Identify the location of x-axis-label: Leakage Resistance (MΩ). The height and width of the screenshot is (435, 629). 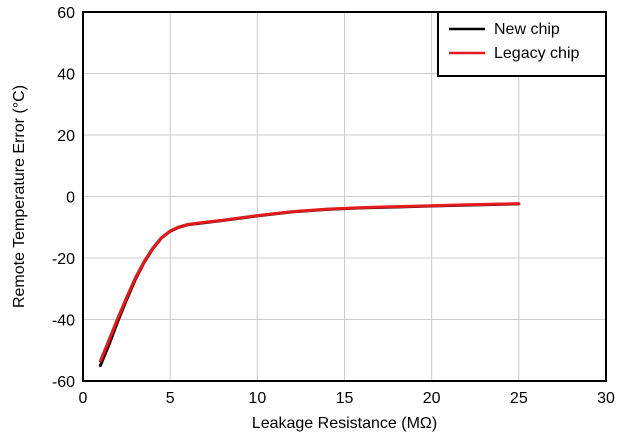
(344, 423).